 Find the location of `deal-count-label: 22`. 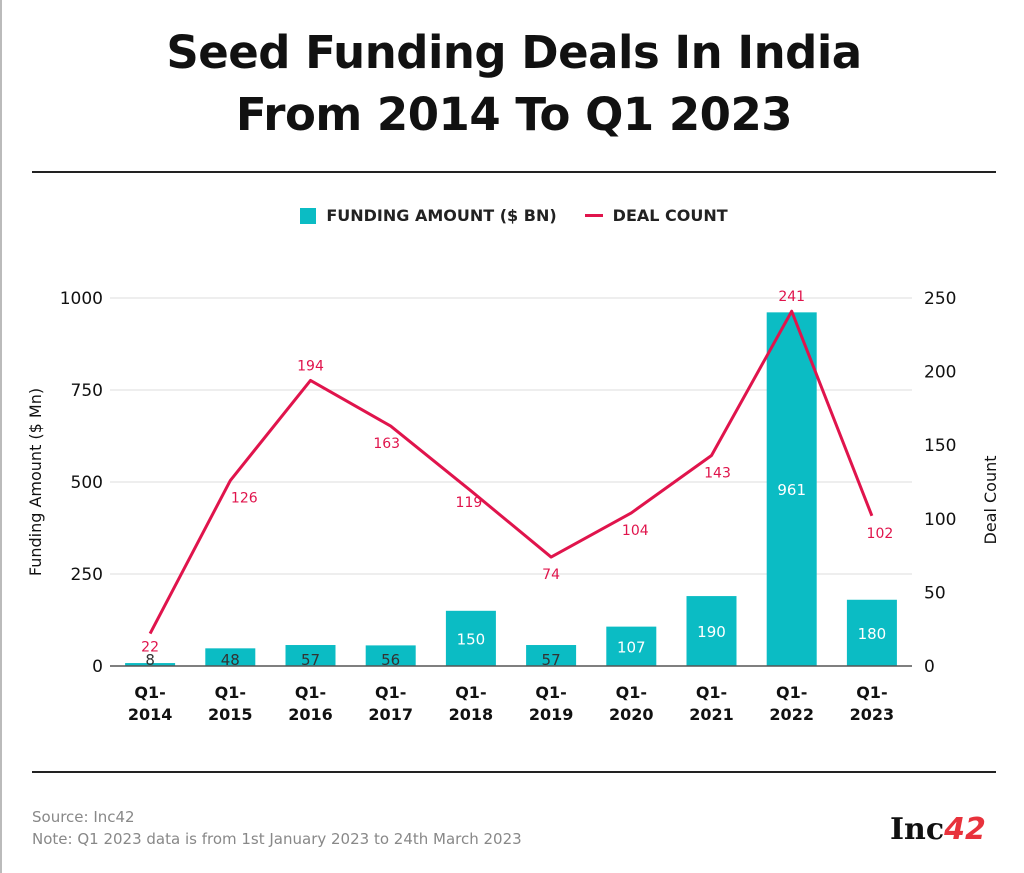

deal-count-label: 22 is located at coordinates (150, 648).